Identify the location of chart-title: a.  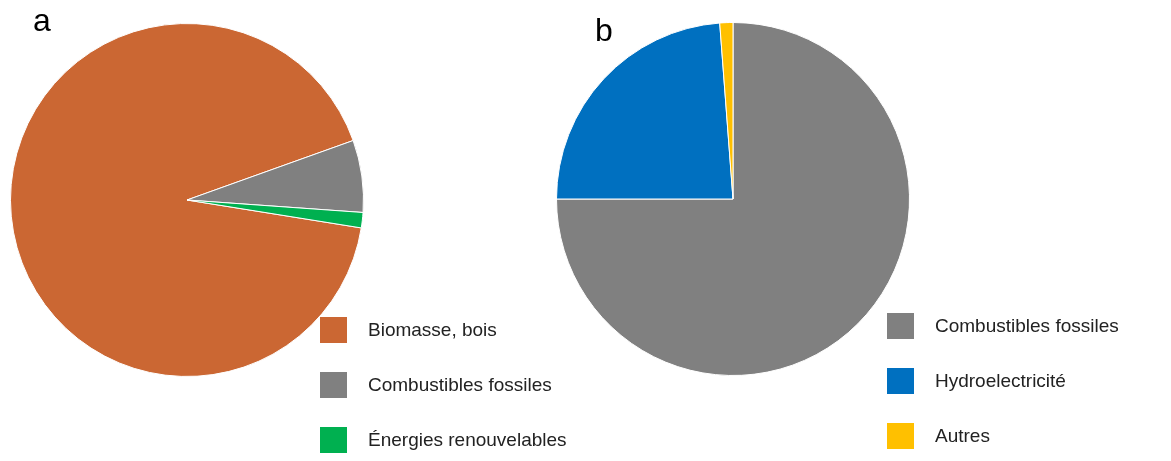
(42, 20).